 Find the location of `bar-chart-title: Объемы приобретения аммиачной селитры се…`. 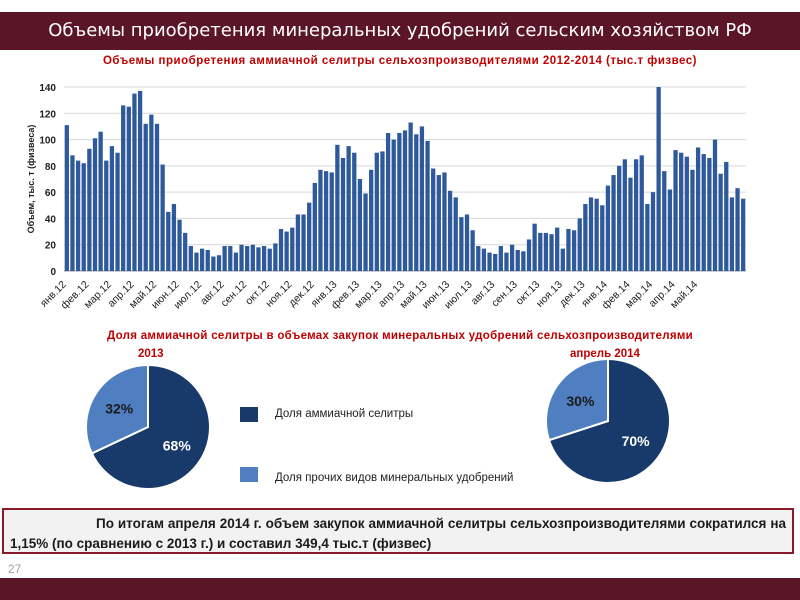

bar-chart-title: Объемы приобретения аммиачной селитры се… is located at coordinates (400, 61).